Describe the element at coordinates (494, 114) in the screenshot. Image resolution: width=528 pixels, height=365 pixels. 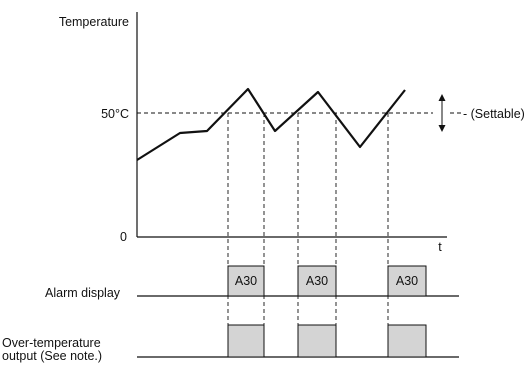
I see `settable-label: - (Settable)` at that location.